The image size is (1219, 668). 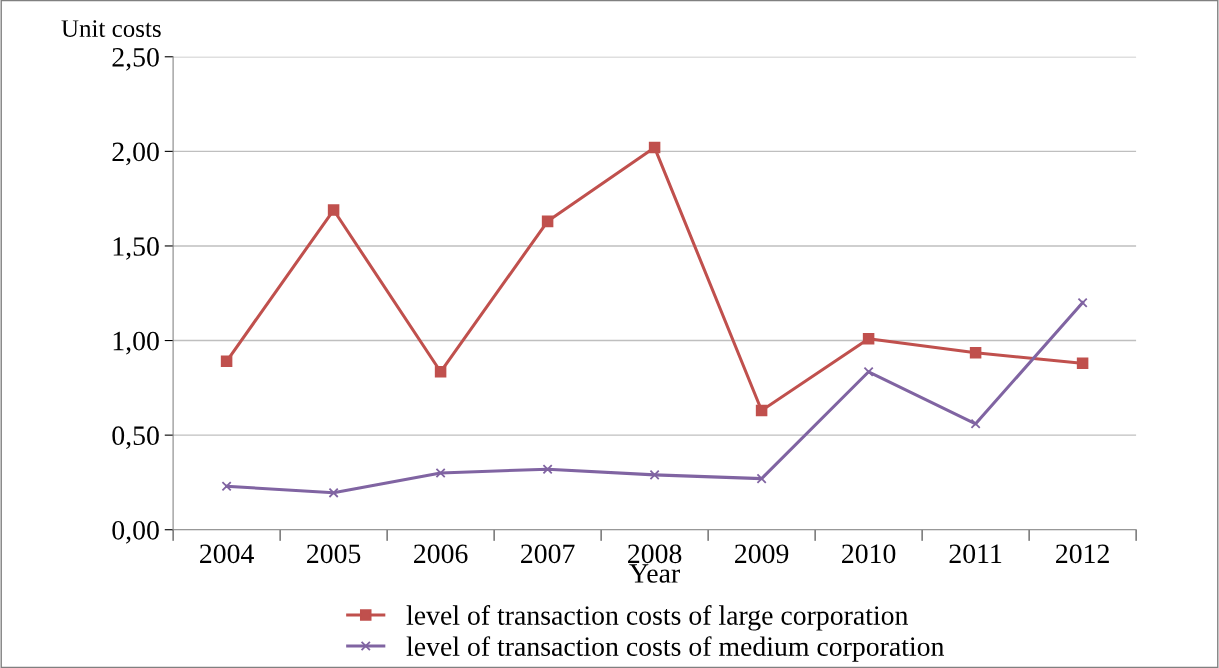 What do you see at coordinates (227, 554) in the screenshot?
I see `x-tick-label: 2004` at bounding box center [227, 554].